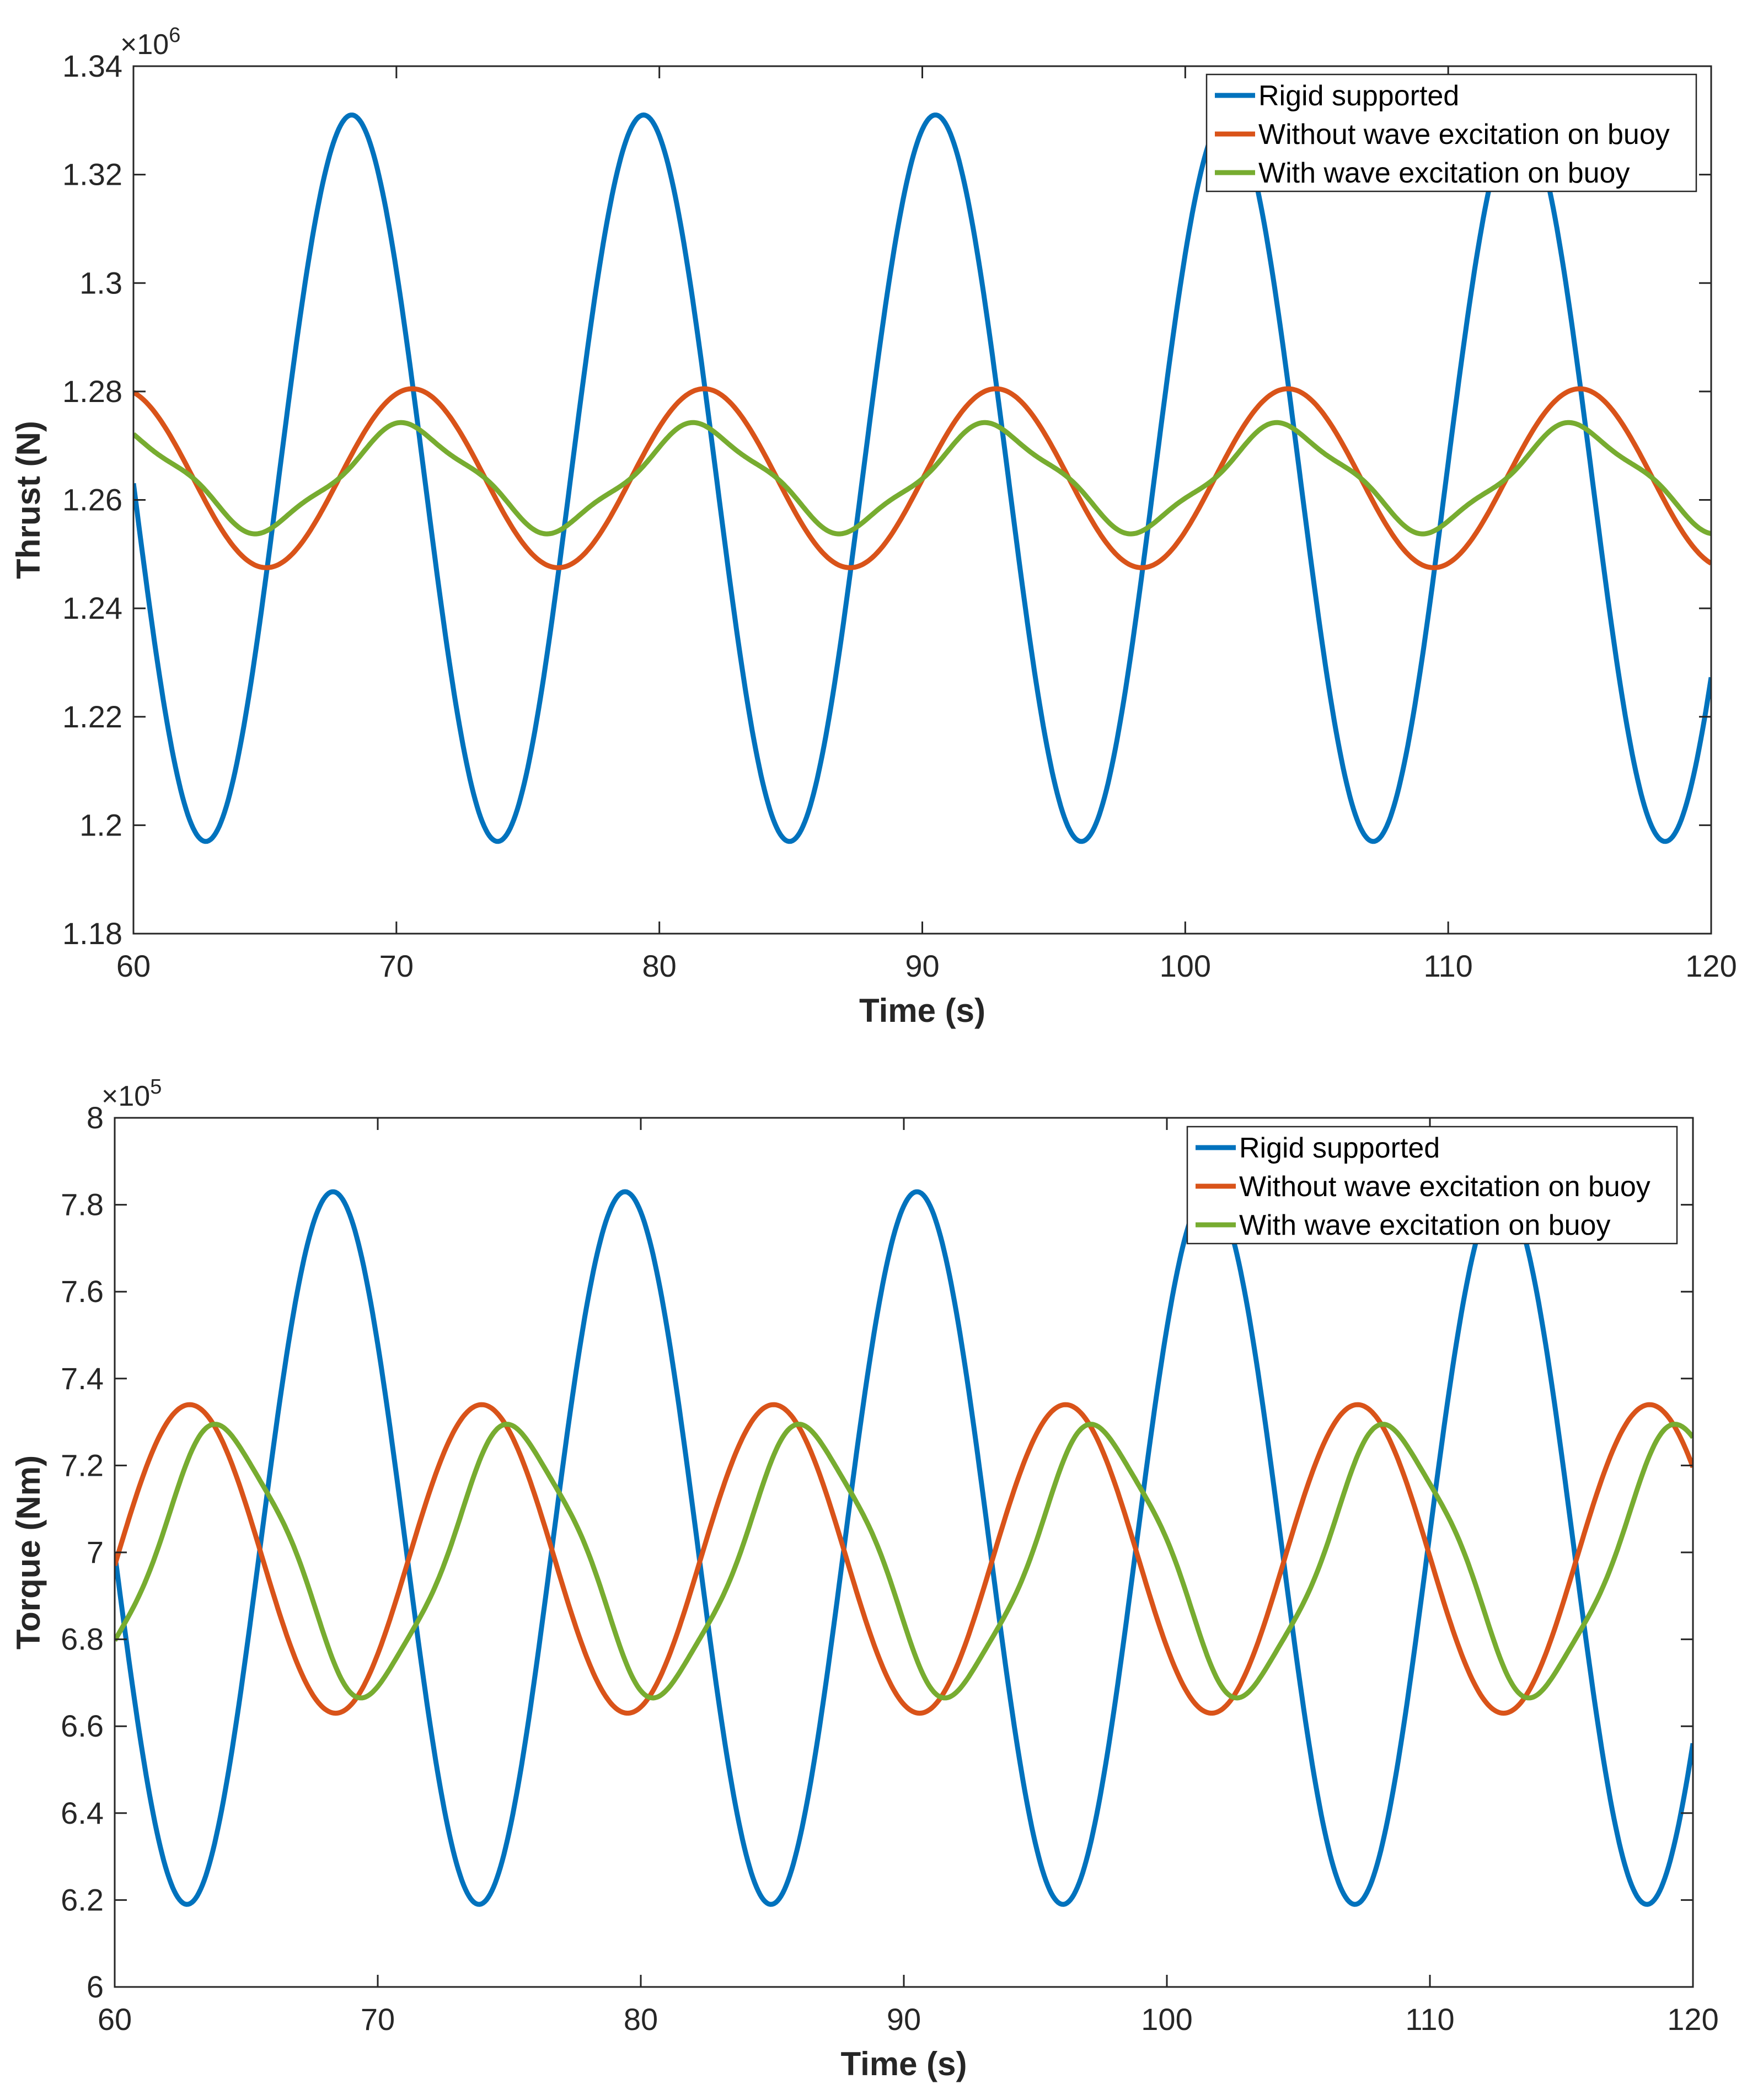 The width and height of the screenshot is (1747, 2100). I want to click on torque-y-tick-label: 6.8, so click(83, 1640).